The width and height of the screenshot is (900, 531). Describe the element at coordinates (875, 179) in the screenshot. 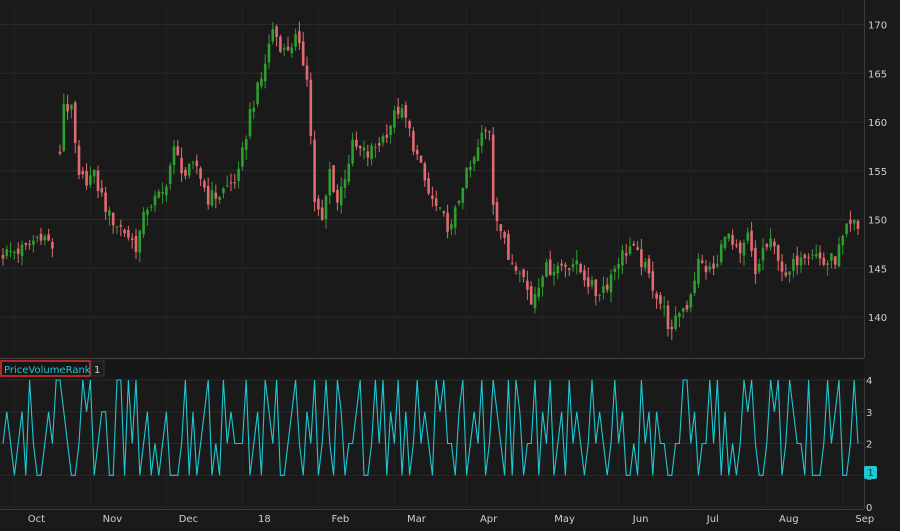

I see `price-y-axis: 140 145 150 155 160 165 170` at that location.